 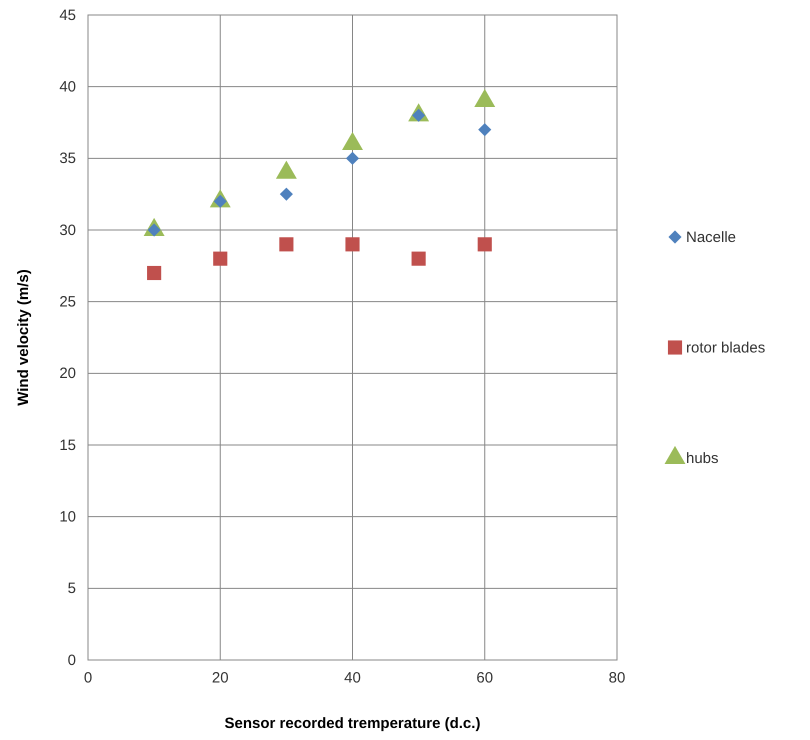 I want to click on y-tick-label: 40, so click(x=67, y=87).